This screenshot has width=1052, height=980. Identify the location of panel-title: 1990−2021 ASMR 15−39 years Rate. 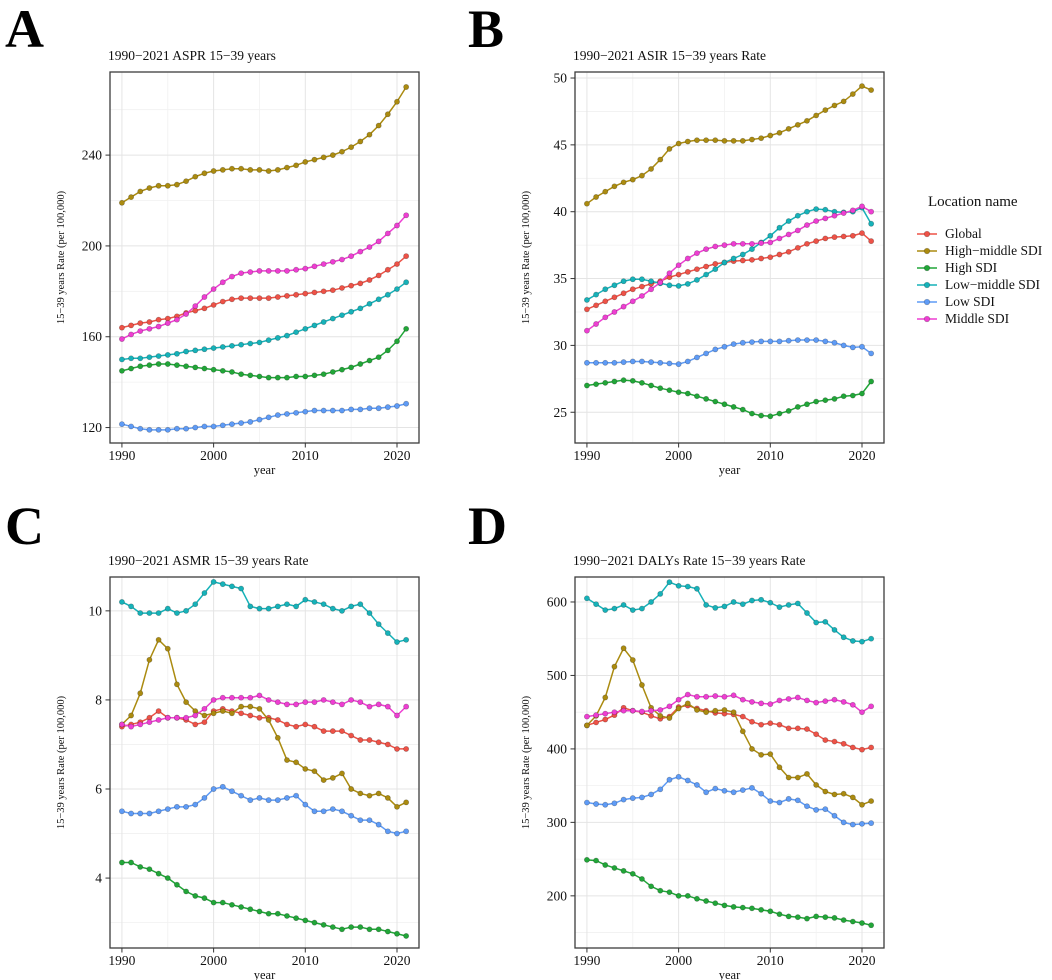
(208, 560).